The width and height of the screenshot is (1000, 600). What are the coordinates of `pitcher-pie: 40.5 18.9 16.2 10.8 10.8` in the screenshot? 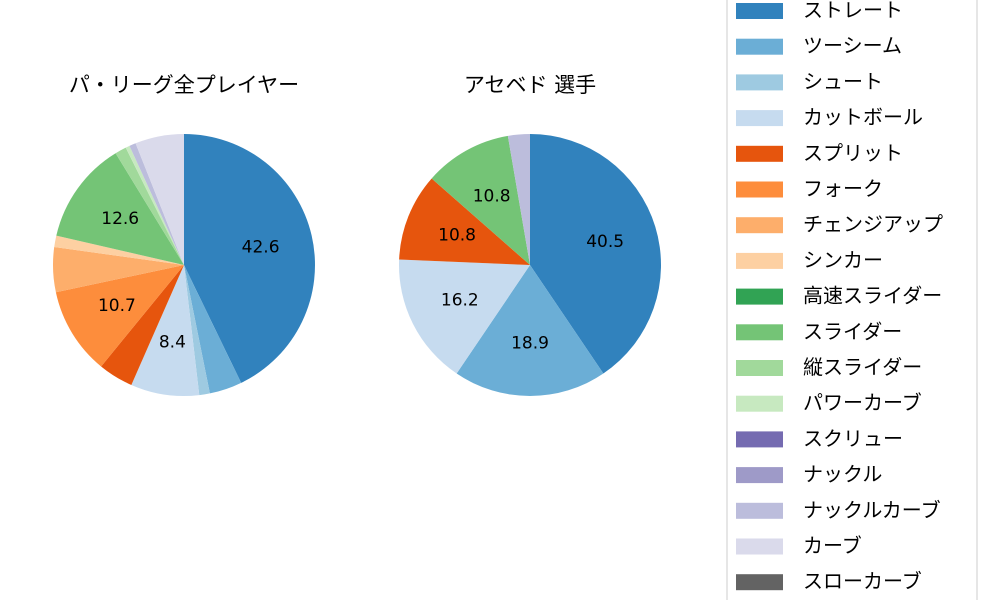 It's located at (530, 265).